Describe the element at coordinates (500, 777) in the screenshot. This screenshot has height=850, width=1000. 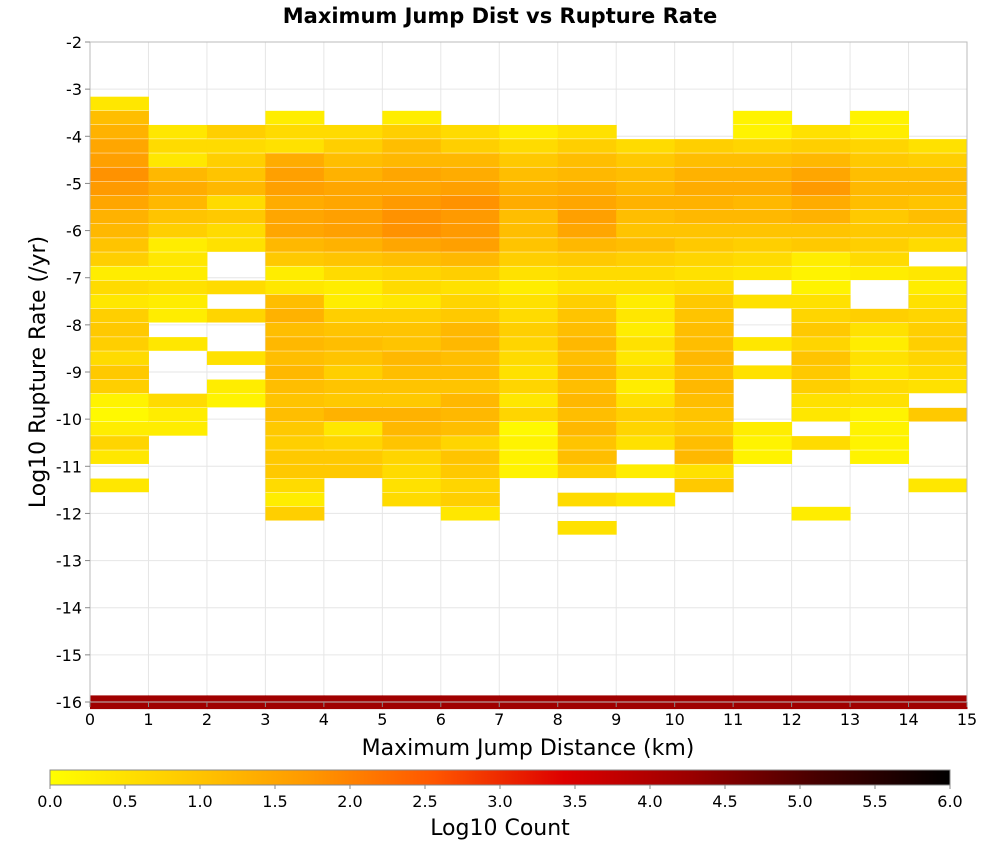
I see `colorbar` at that location.